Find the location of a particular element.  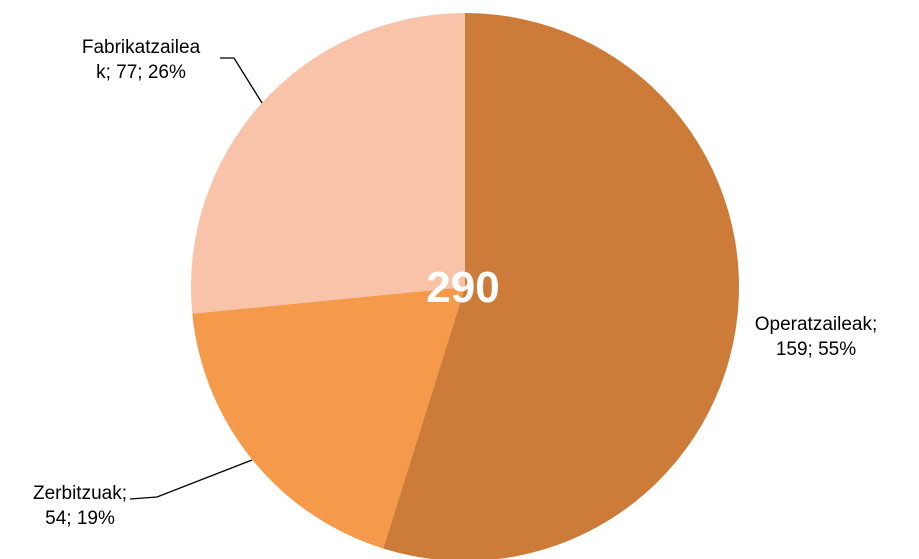

slice-label-zerbitzuak: Zerbitzuak; 54; 19% is located at coordinates (80, 506).